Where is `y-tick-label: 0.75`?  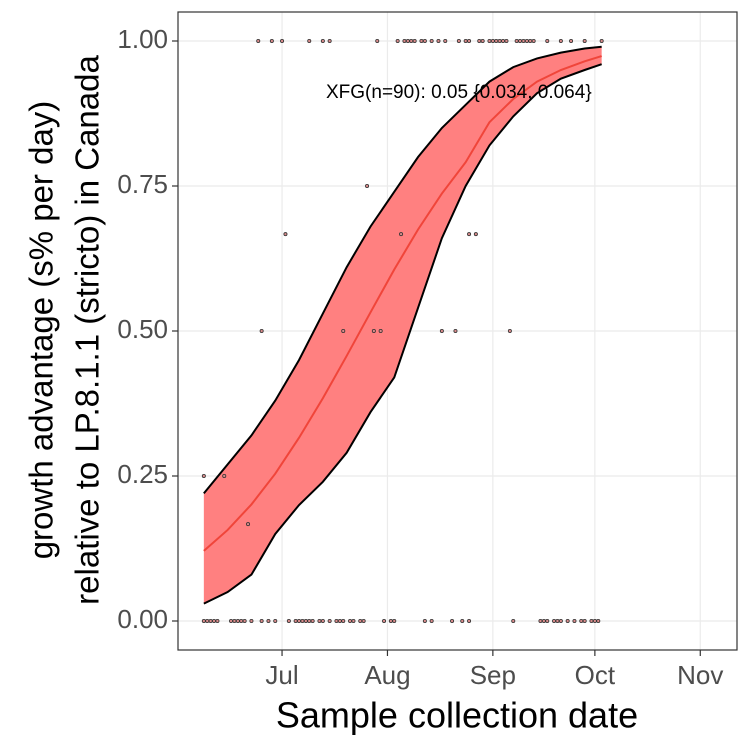 y-tick-label: 0.75 is located at coordinates (142, 184).